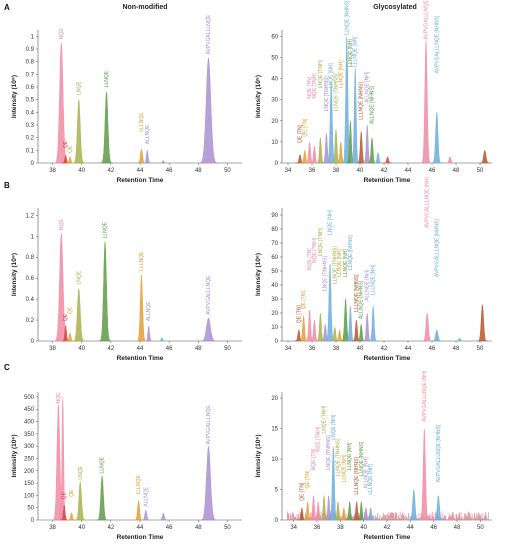 The width and height of the screenshot is (510, 550). What do you see at coordinates (274, 122) in the screenshot?
I see `y-tick-label: 20` at bounding box center [274, 122].